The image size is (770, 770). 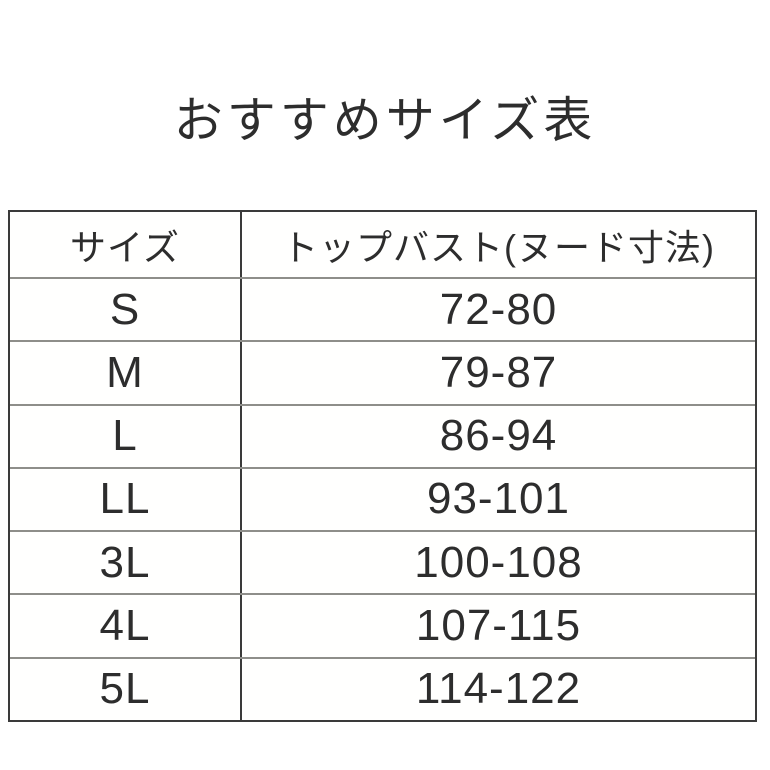 What do you see at coordinates (125, 309) in the screenshot?
I see `size-cell: S` at bounding box center [125, 309].